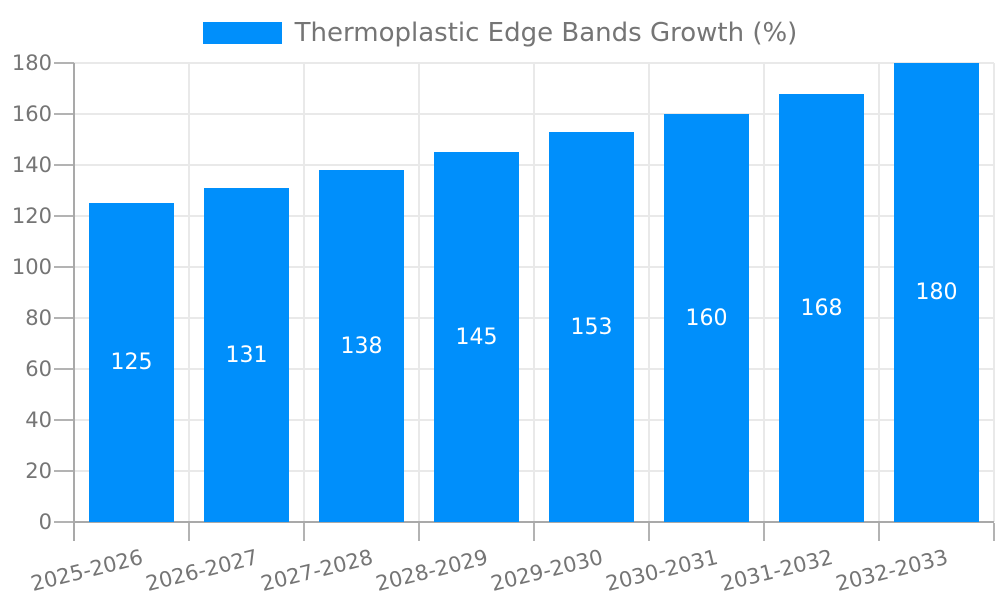 The height and width of the screenshot is (600, 1000). I want to click on bar: 153, so click(591, 327).